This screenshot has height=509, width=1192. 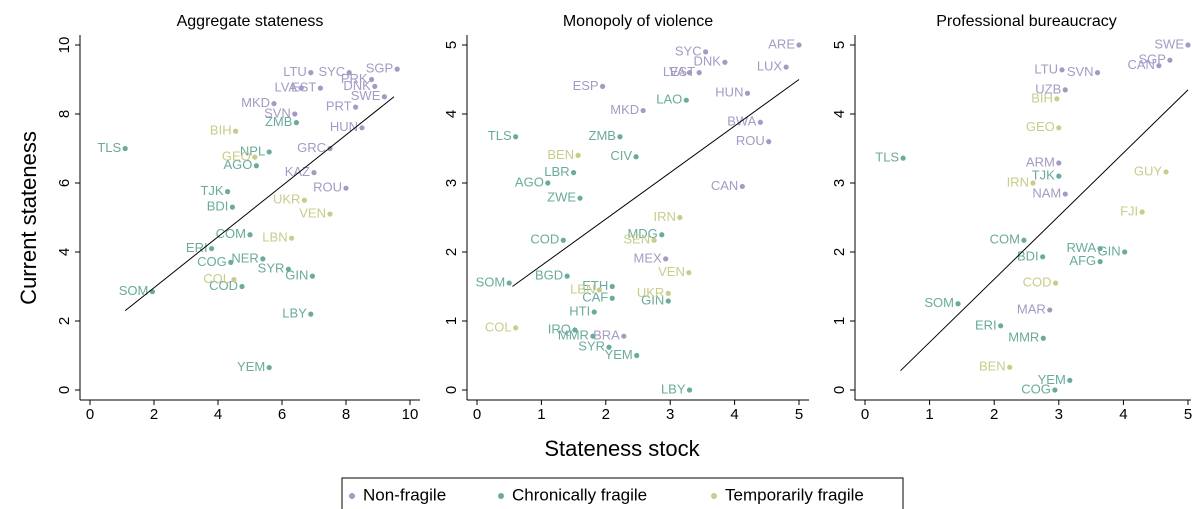 What do you see at coordinates (252, 150) in the screenshot?
I see `point-label: NPL` at bounding box center [252, 150].